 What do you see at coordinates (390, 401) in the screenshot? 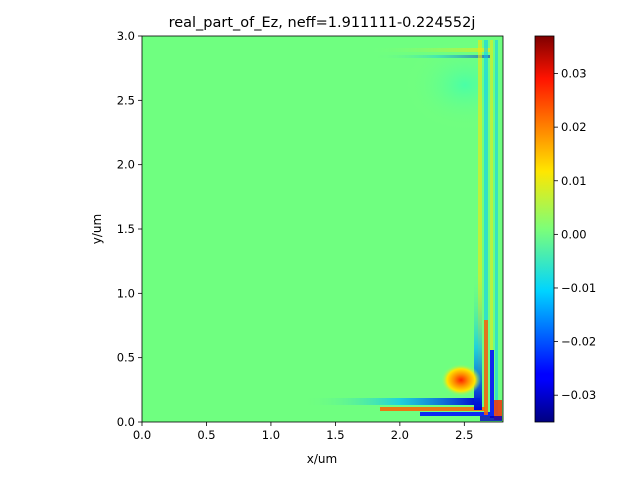
I see `negative-band-bottom` at bounding box center [390, 401].